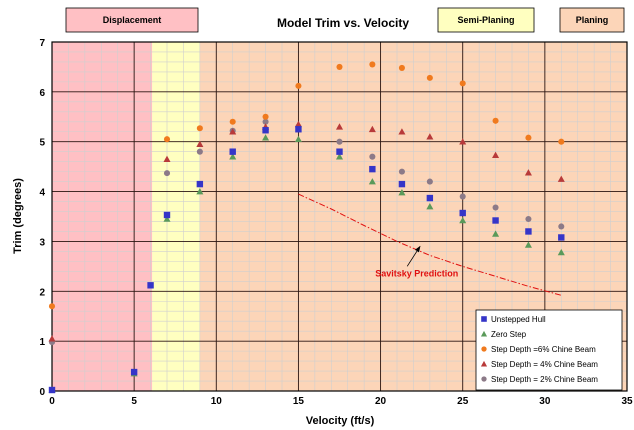 This screenshot has width=634, height=430. Describe the element at coordinates (463, 401) in the screenshot. I see `x-tick-label: 25` at that location.